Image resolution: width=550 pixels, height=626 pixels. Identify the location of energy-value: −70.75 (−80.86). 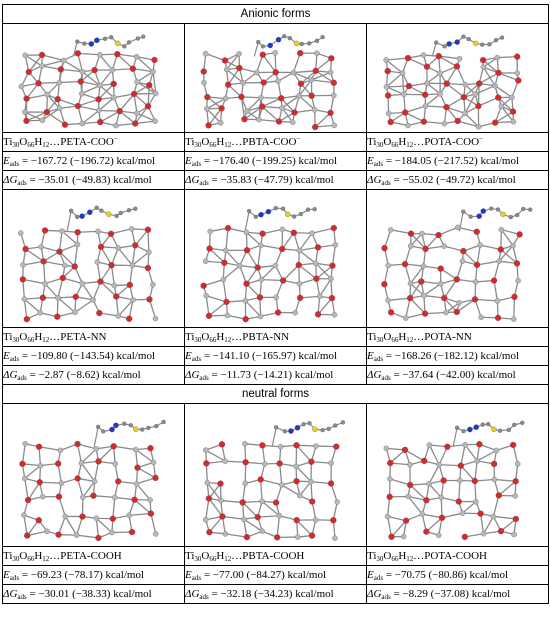
(430, 574).